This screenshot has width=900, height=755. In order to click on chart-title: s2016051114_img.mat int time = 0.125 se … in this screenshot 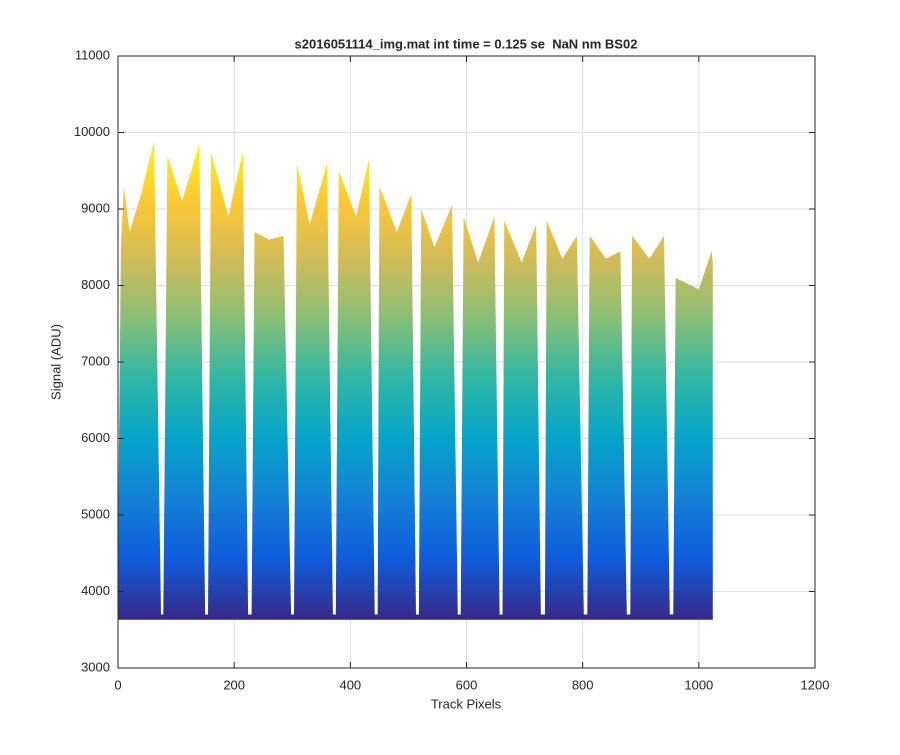, I will do `click(466, 43)`.